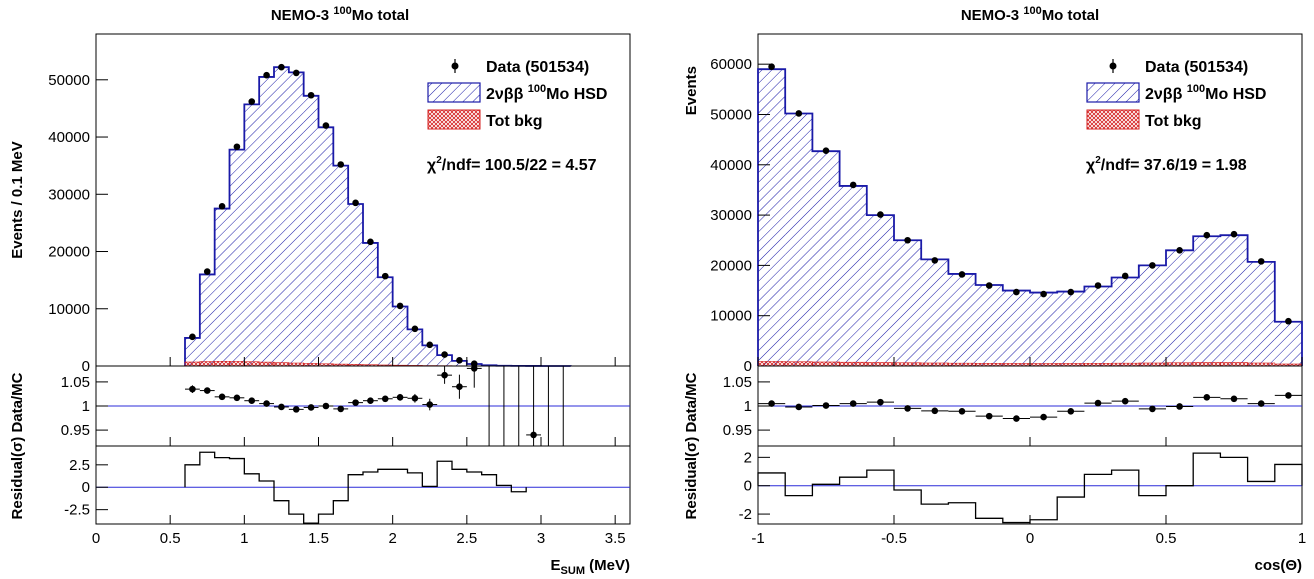 This screenshot has width=1314, height=579. What do you see at coordinates (75, 382) in the screenshot?
I see `left-ratio-ytick-label: 1.05` at bounding box center [75, 382].